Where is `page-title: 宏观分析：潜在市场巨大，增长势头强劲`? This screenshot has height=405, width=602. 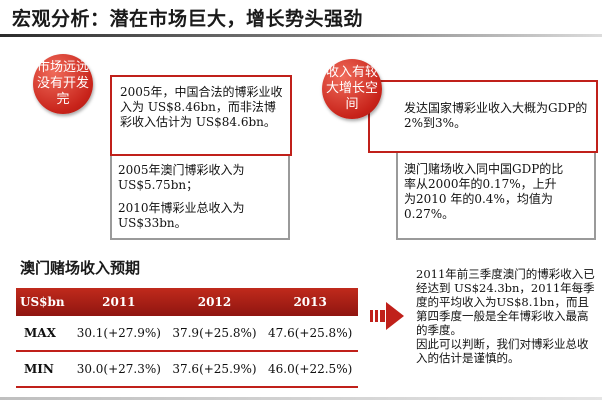 page-title: 宏观分析：潜在市场巨大，增长势头强劲 is located at coordinates (188, 19).